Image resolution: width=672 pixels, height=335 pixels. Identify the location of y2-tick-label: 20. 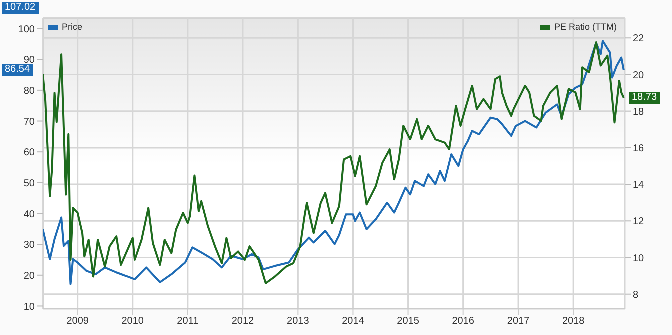
(639, 76).